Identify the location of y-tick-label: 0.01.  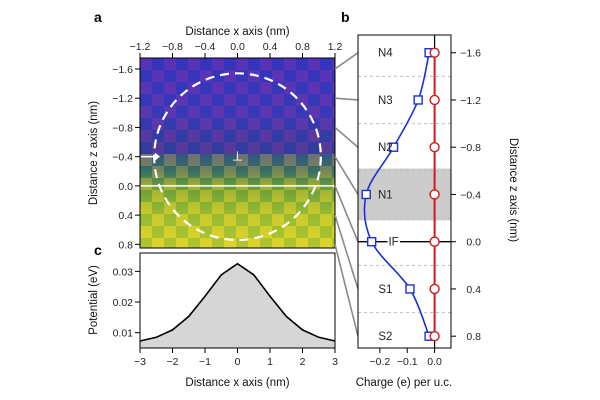
(123, 334).